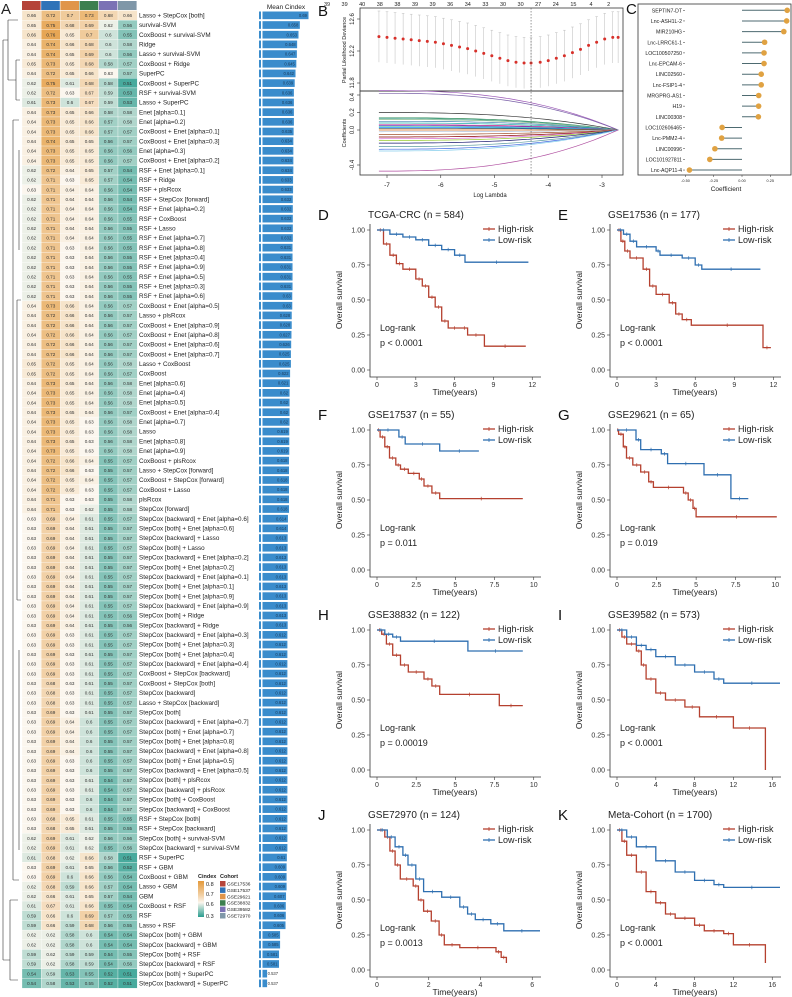 The width and height of the screenshot is (792, 997). I want to click on x-tick-label: 10, so click(534, 785).